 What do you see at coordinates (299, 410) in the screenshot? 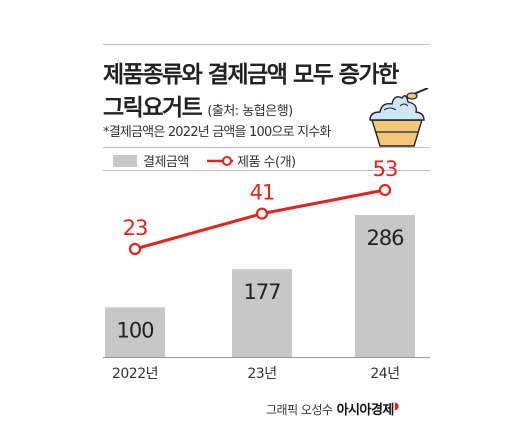
I see `credit-text: 그래픽 오성수` at bounding box center [299, 410].